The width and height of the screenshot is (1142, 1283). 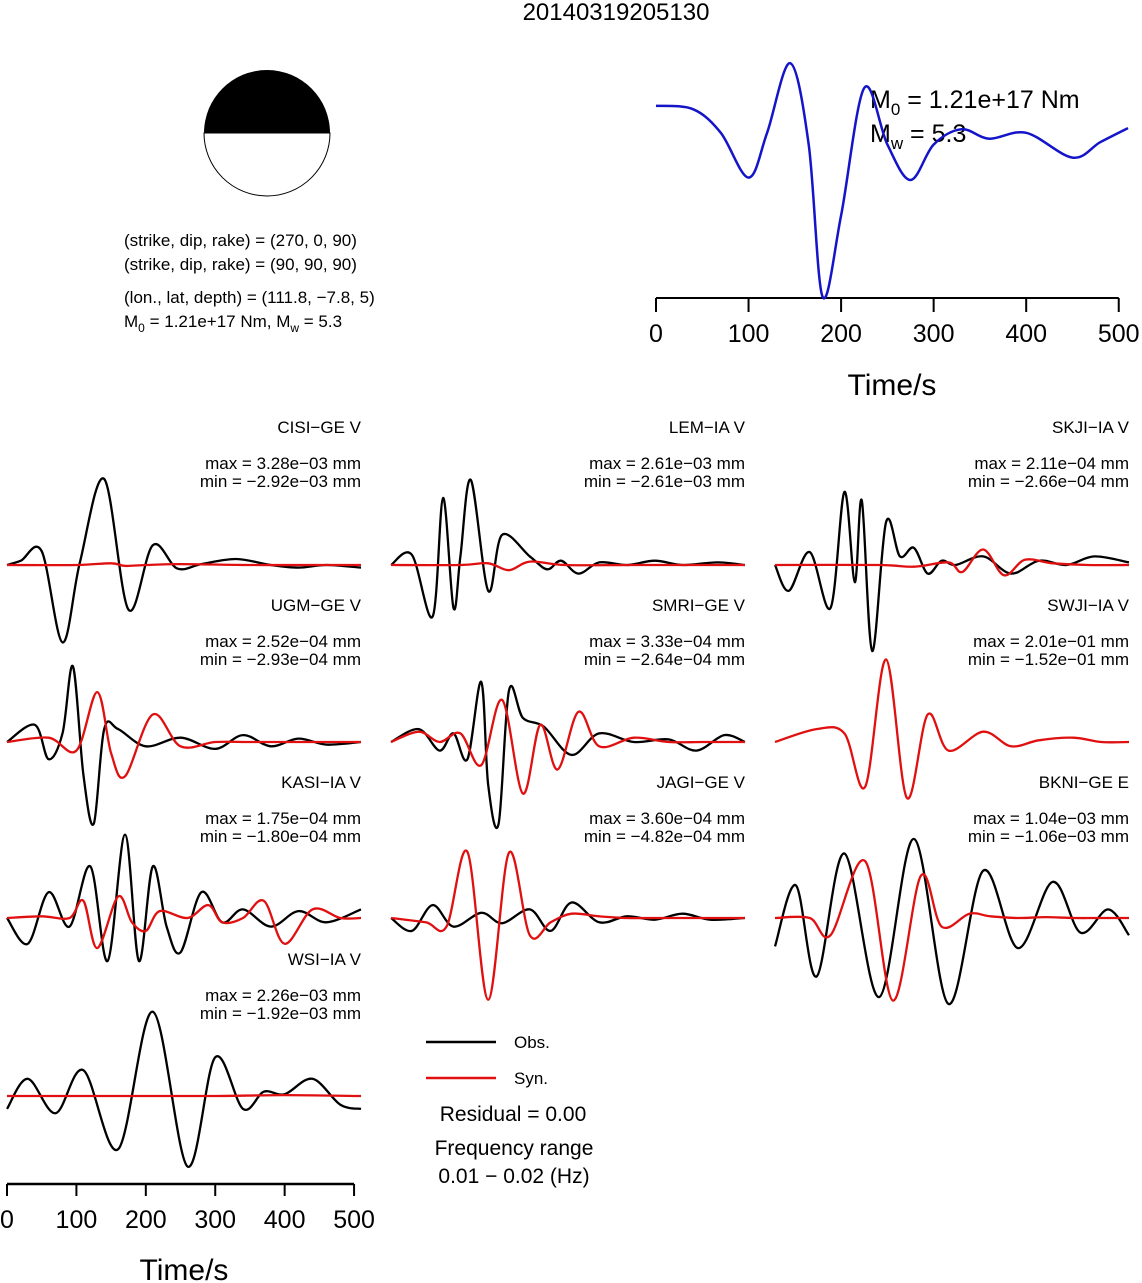 What do you see at coordinates (656, 334) in the screenshot?
I see `stf-tick-label: 0` at bounding box center [656, 334].